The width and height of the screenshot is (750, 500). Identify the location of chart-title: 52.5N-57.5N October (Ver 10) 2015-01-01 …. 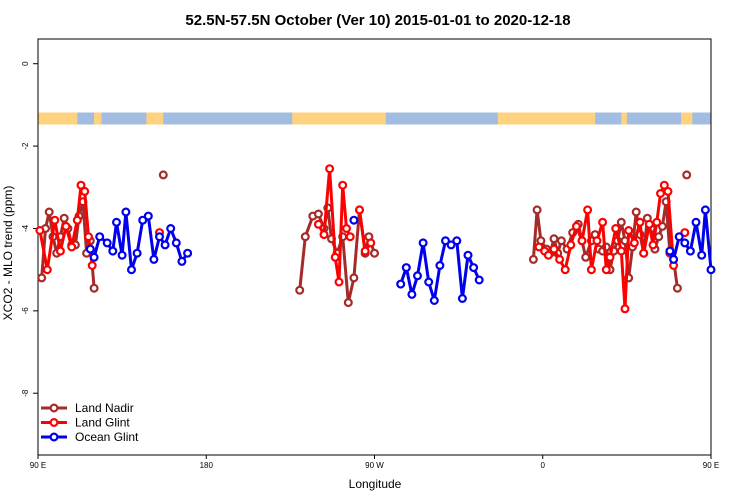
(377, 20).